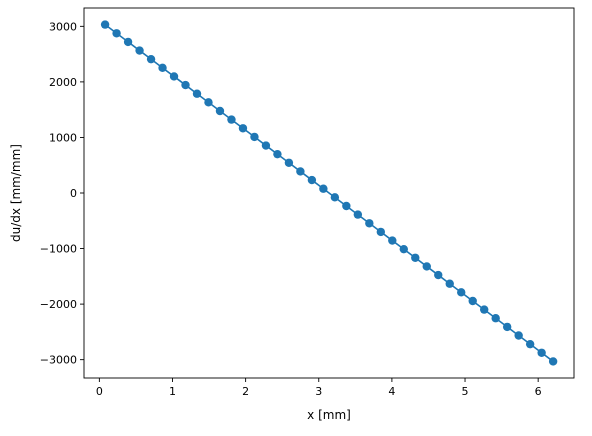 The height and width of the screenshot is (436, 592). I want to click on x-tick-label: 0, so click(99, 391).